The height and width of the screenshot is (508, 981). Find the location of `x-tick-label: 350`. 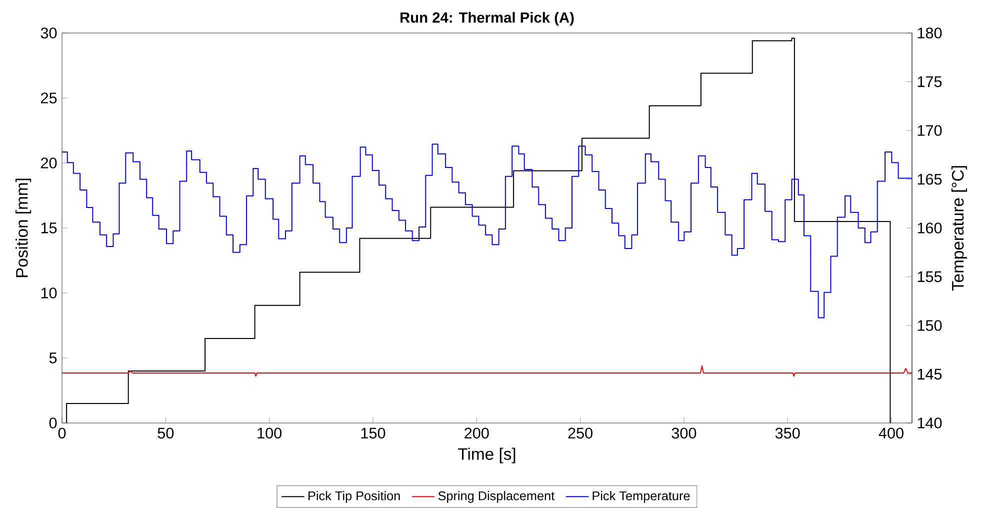

x-tick-label: 350 is located at coordinates (787, 433).